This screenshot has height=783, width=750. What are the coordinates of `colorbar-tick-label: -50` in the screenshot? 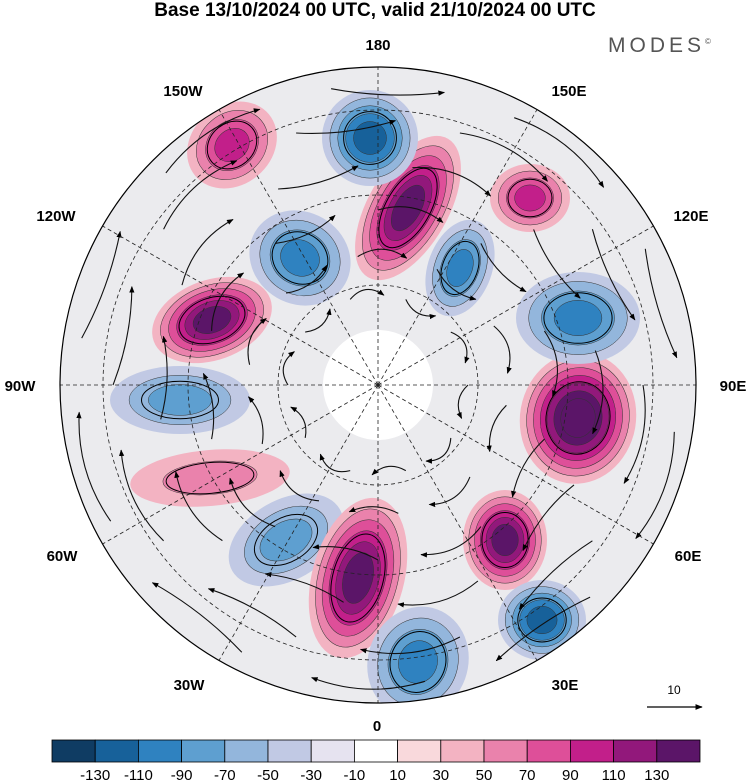 It's located at (268, 775).